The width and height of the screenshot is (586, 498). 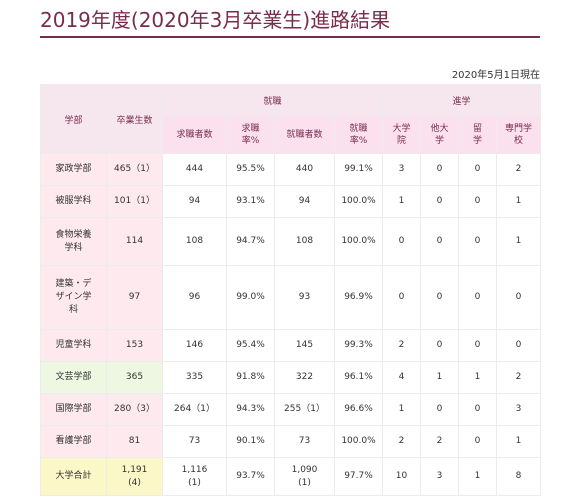 What do you see at coordinates (518, 476) in the screenshot?
I see `vocational-school-cell: 8` at bounding box center [518, 476].